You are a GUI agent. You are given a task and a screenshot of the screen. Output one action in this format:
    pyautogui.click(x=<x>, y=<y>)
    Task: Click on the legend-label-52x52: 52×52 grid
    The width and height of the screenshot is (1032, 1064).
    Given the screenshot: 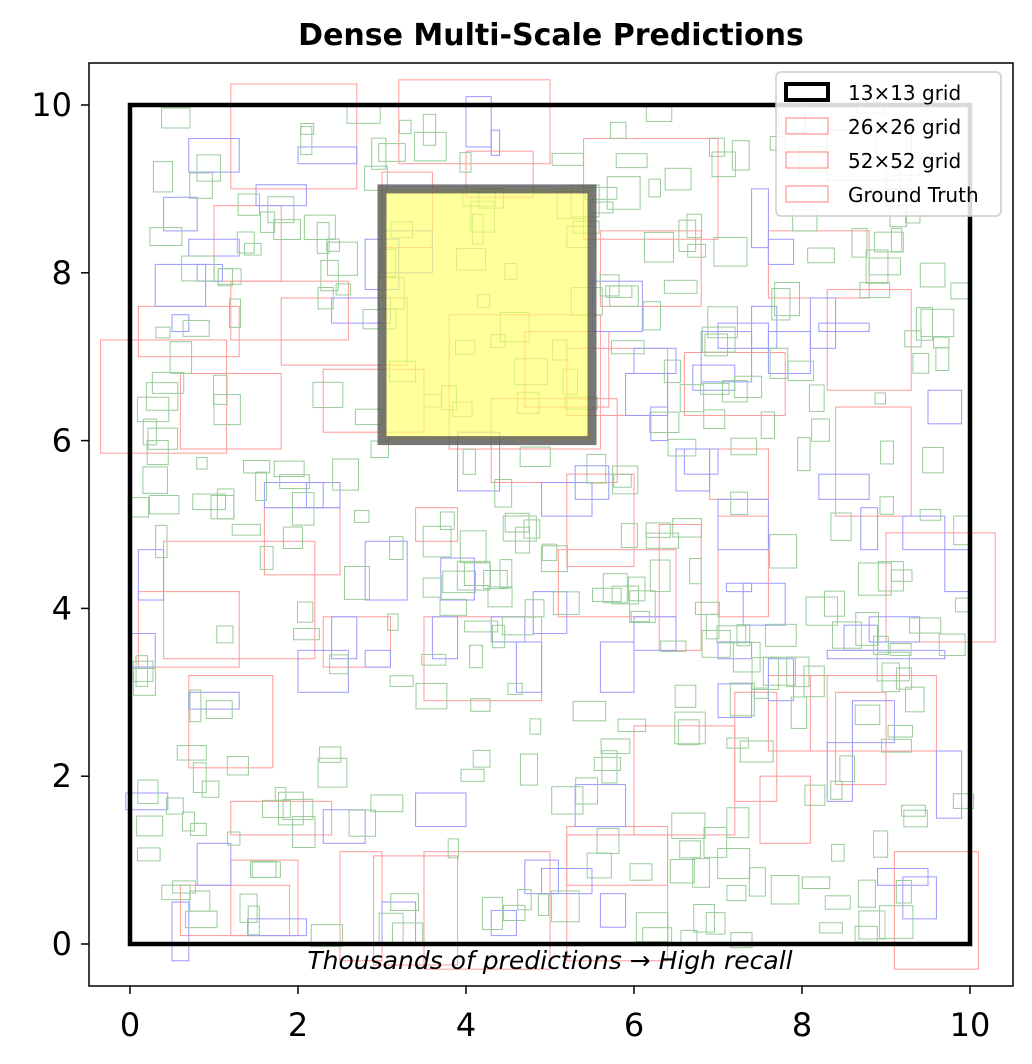 What is the action you would take?
    pyautogui.click(x=904, y=161)
    